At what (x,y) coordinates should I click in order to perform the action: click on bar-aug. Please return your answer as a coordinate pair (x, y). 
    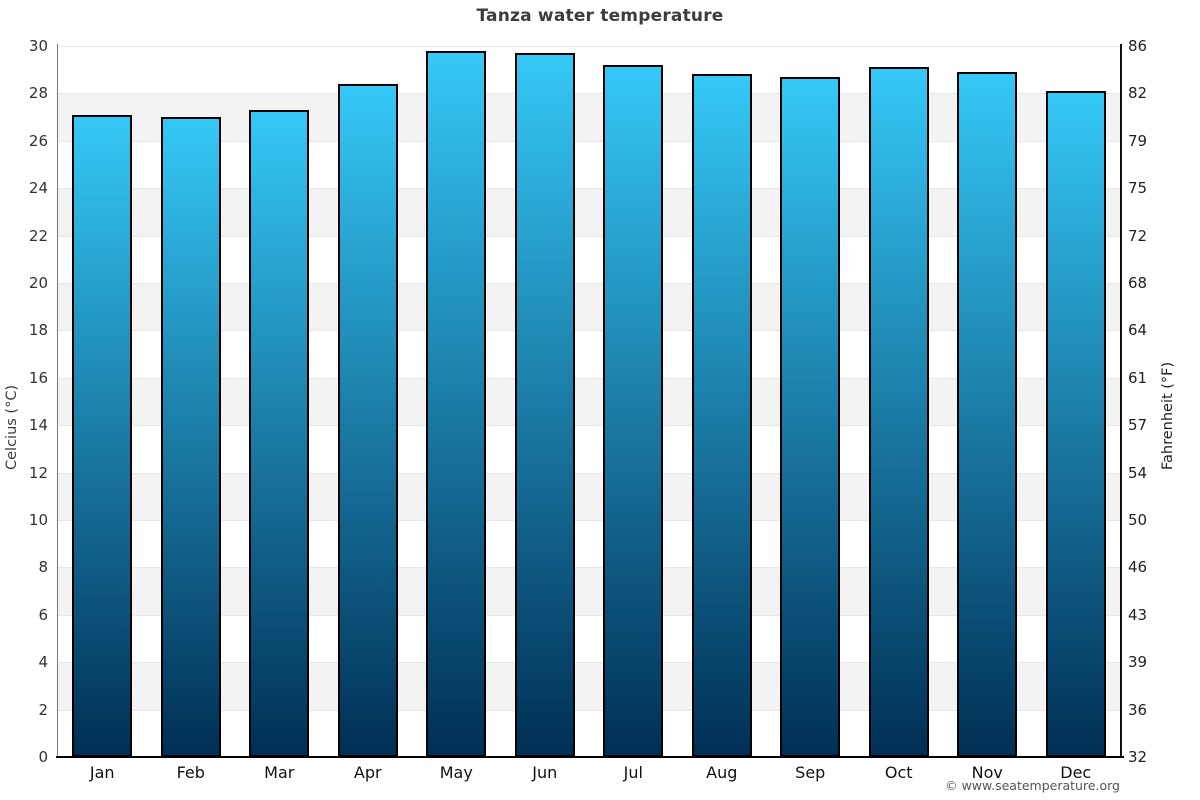
    Looking at the image, I should click on (721, 415).